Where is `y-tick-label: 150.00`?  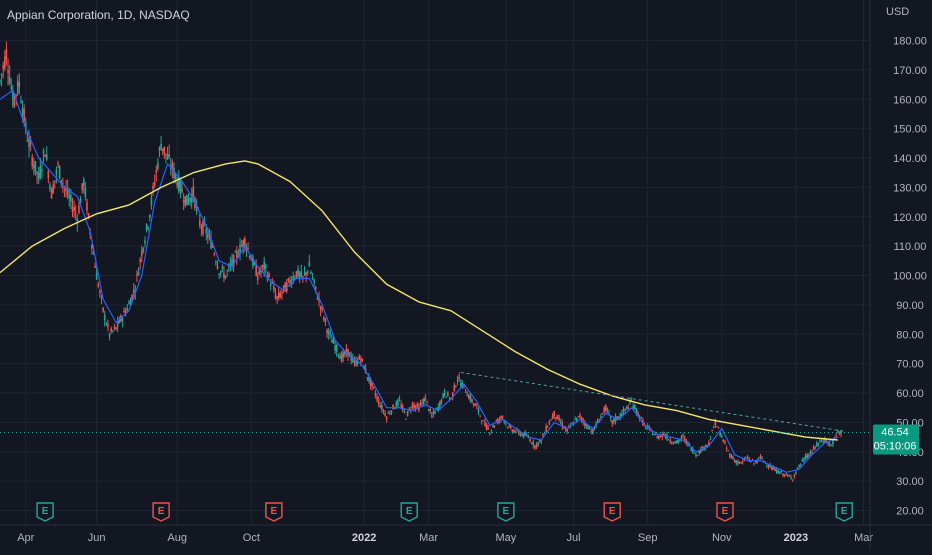 y-tick-label: 150.00 is located at coordinates (910, 130).